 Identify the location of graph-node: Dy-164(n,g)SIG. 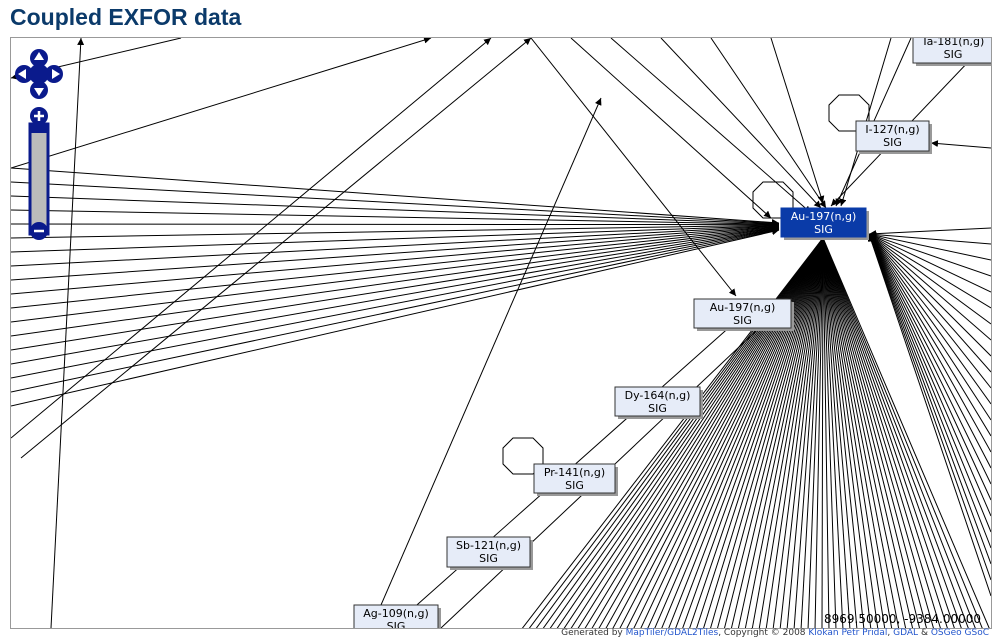
(658, 402).